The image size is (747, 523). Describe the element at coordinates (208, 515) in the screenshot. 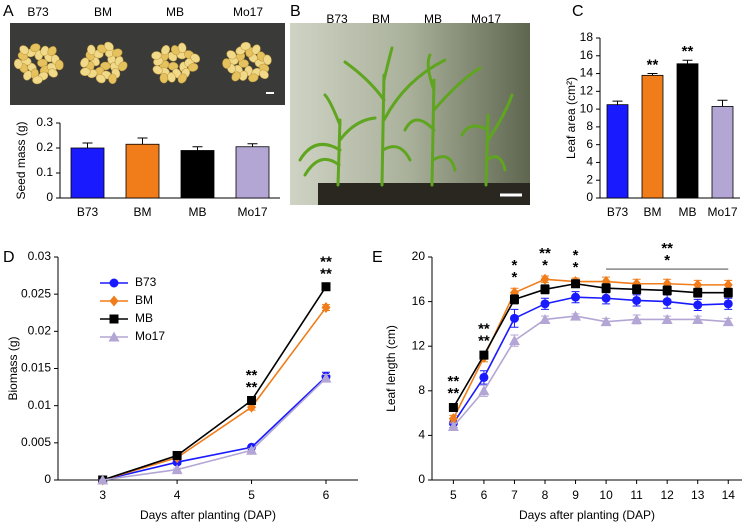

I see `x-axis-label: Days after planting (DAP)` at that location.